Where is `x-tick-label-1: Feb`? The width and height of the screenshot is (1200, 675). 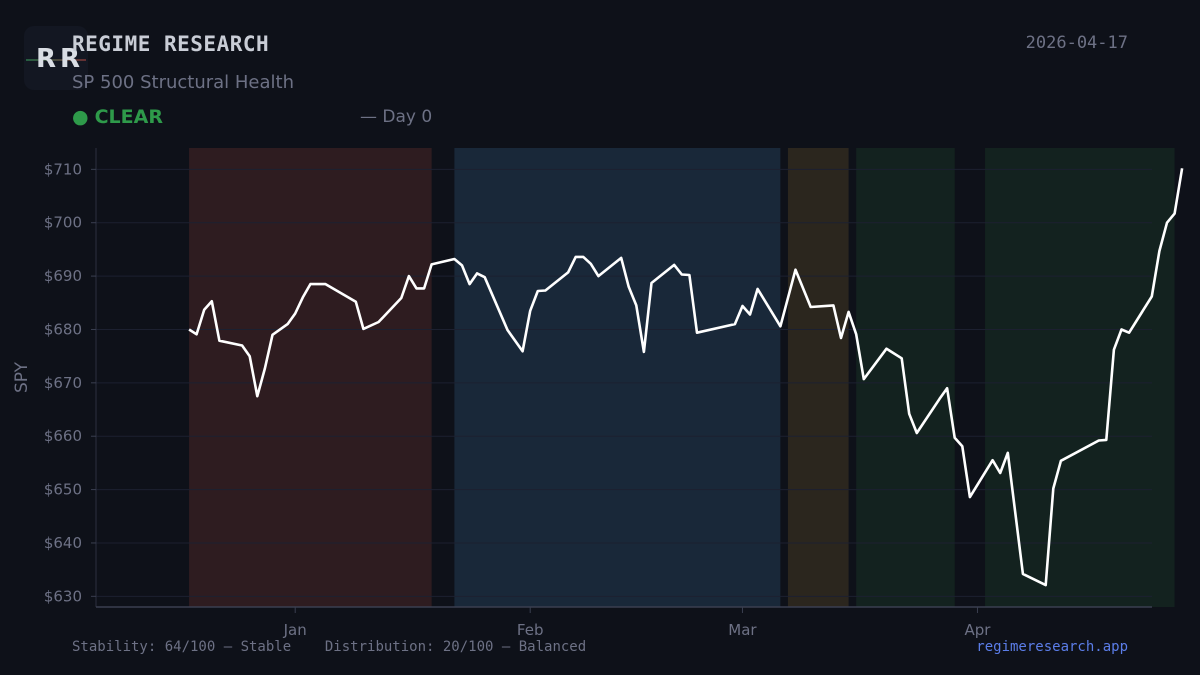
x-tick-label-1: Feb is located at coordinates (530, 630).